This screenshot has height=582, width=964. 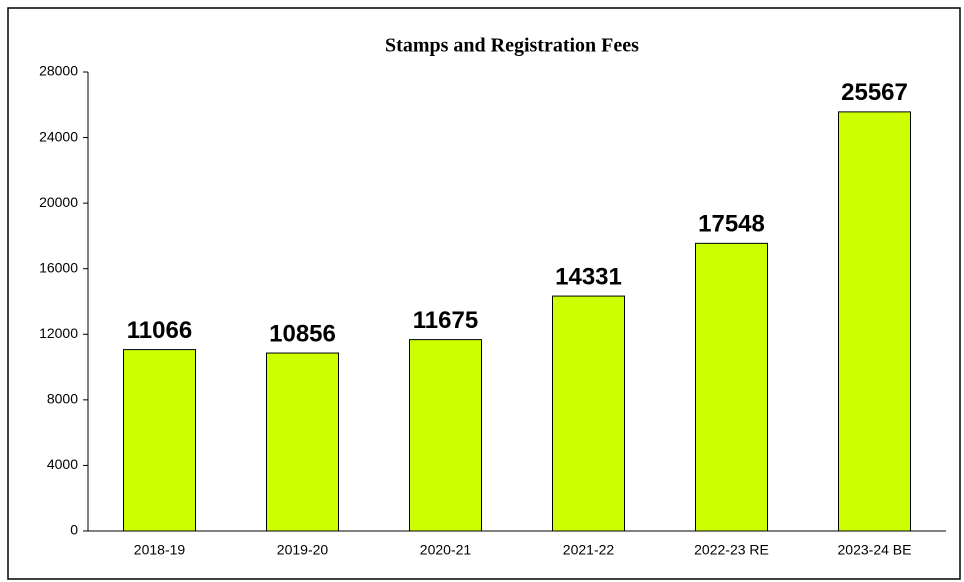 What do you see at coordinates (58, 267) in the screenshot?
I see `y-tick-label: 16000` at bounding box center [58, 267].